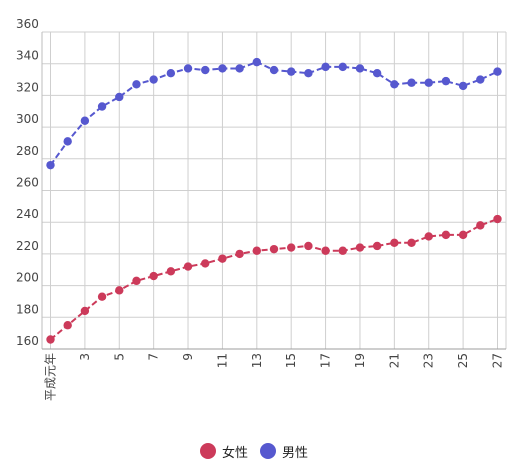 The height and width of the screenshot is (465, 526). Describe the element at coordinates (274, 377) in the screenshot. I see `x-axis: 平成元年 3 5 7 9 11 13 15 17 19 21 23 25 27` at that location.